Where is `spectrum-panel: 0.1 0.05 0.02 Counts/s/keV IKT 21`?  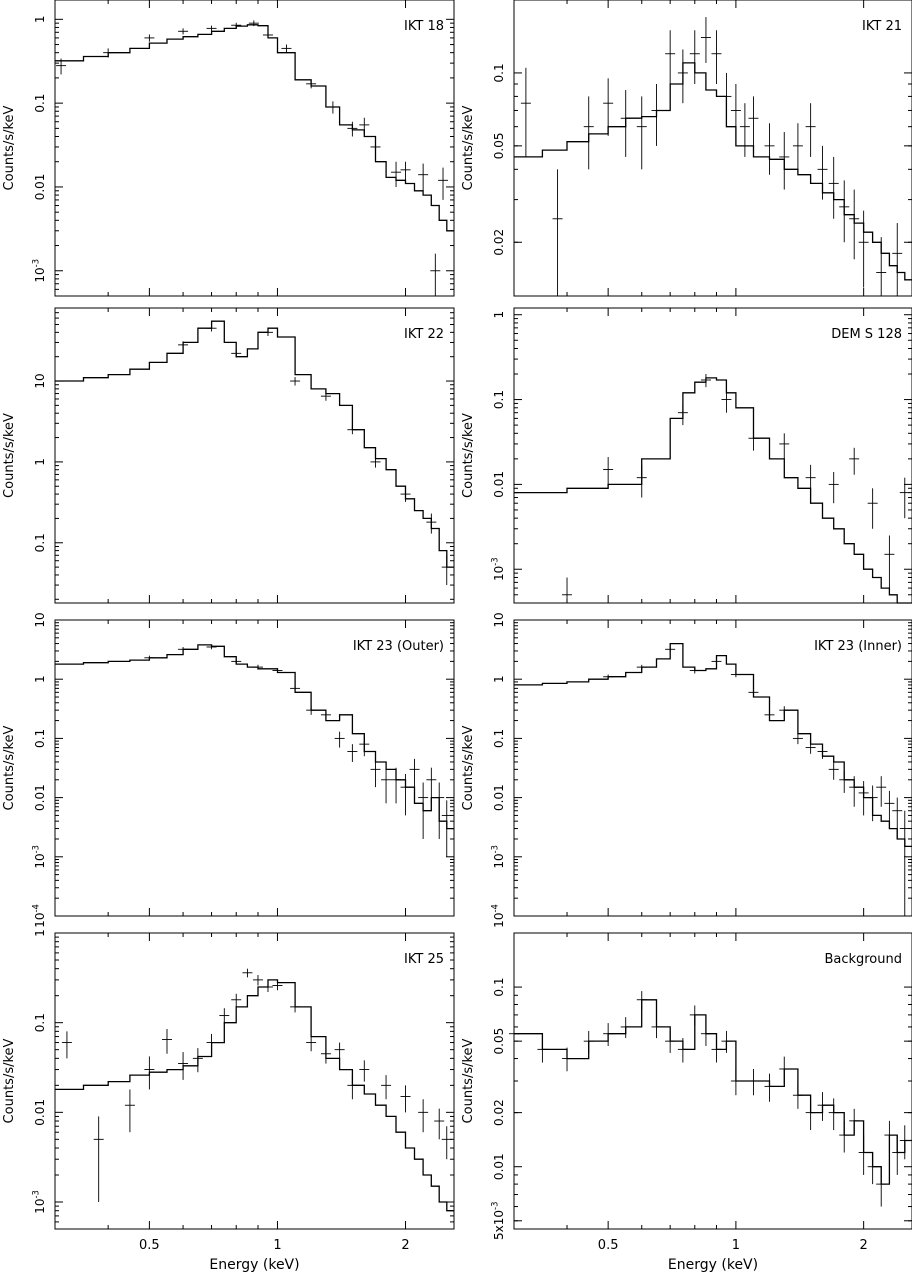
spectrum-panel: 0.1 0.05 0.02 Counts/s/keV IKT 21 is located at coordinates (686, 148).